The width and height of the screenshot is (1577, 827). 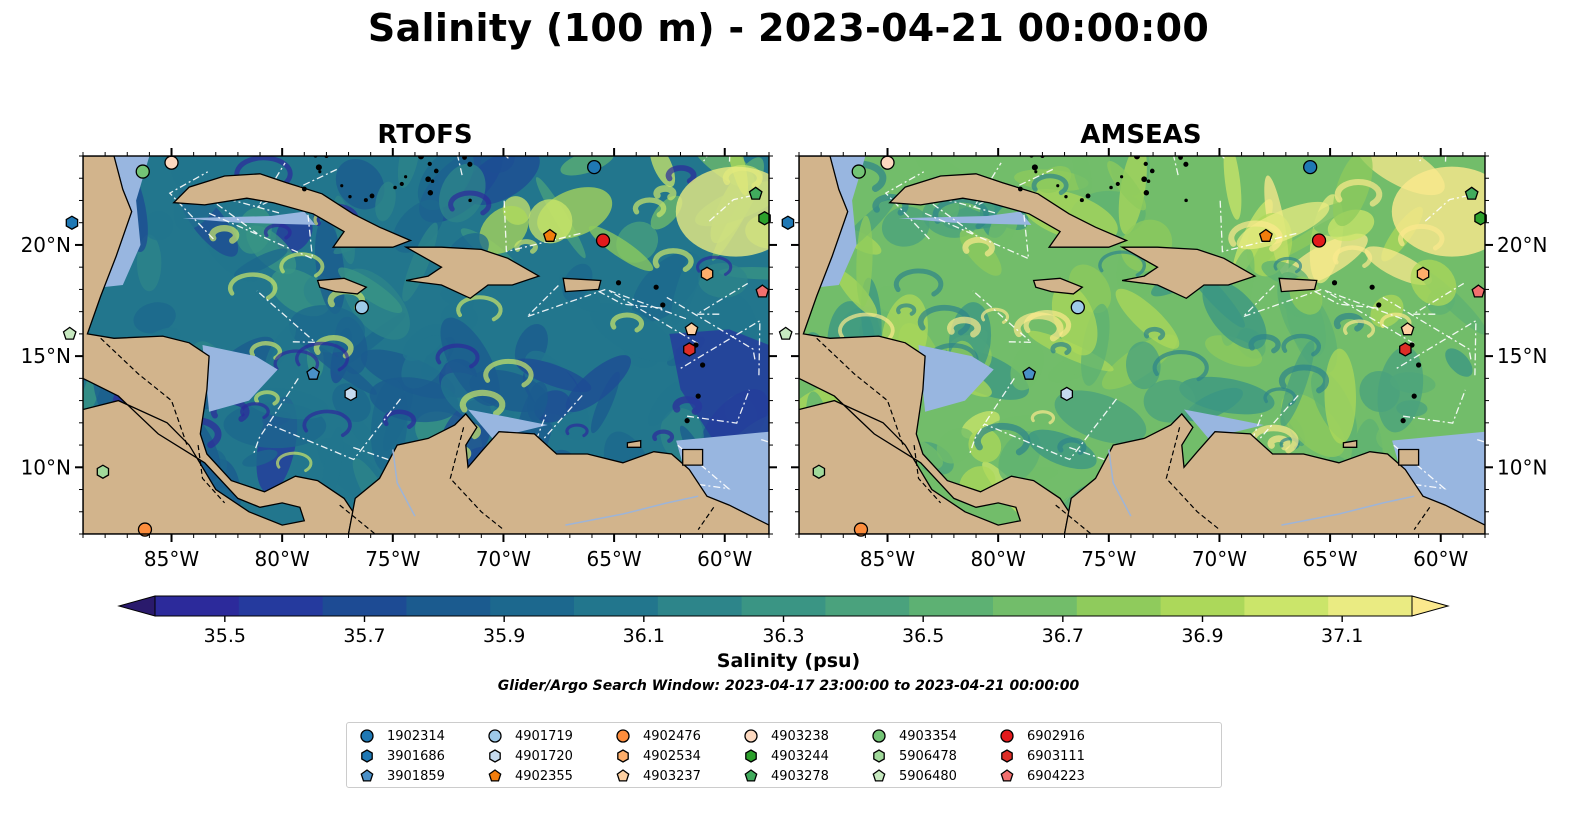 What do you see at coordinates (1342, 636) in the screenshot?
I see `colorbar-tick-label: 37.1` at bounding box center [1342, 636].